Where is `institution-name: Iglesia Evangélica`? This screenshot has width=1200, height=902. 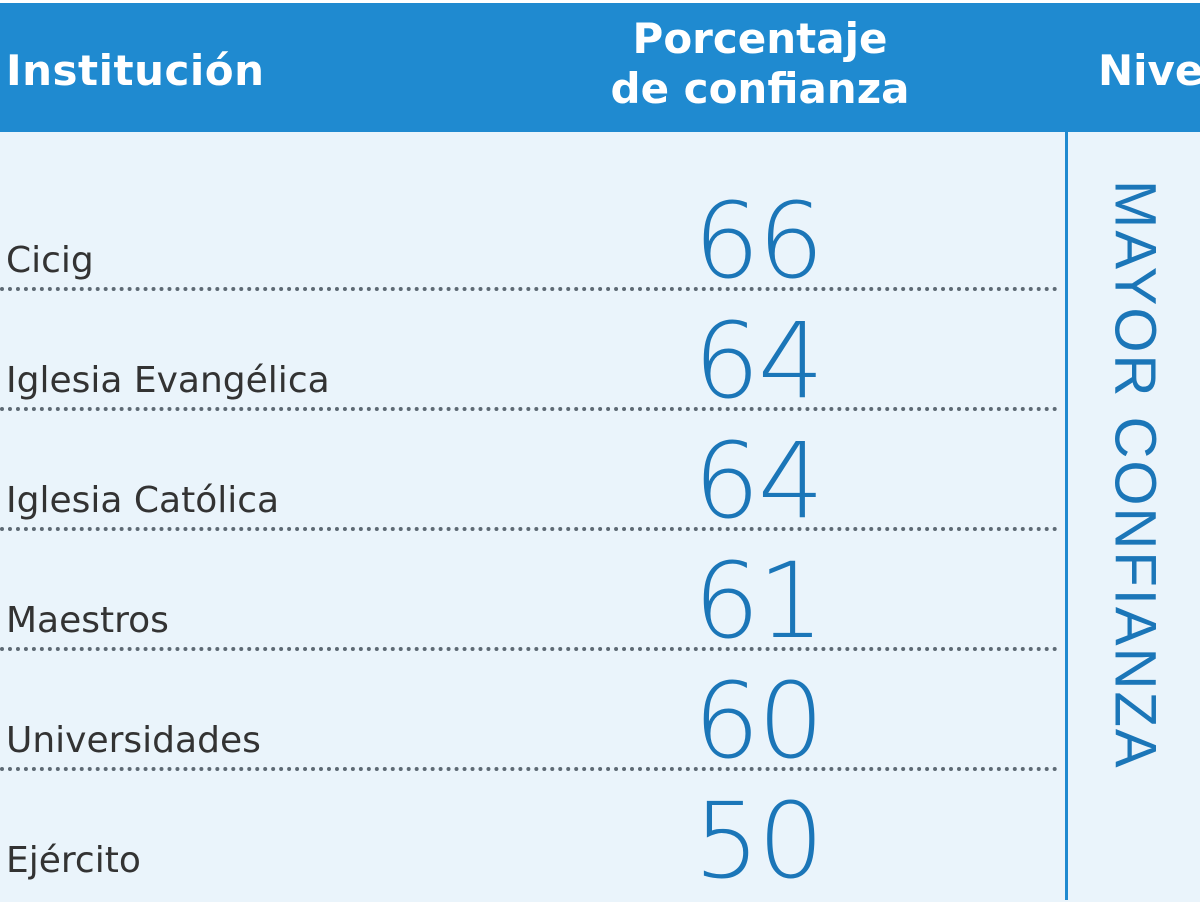 institution-name: Iglesia Evangélica is located at coordinates (168, 380).